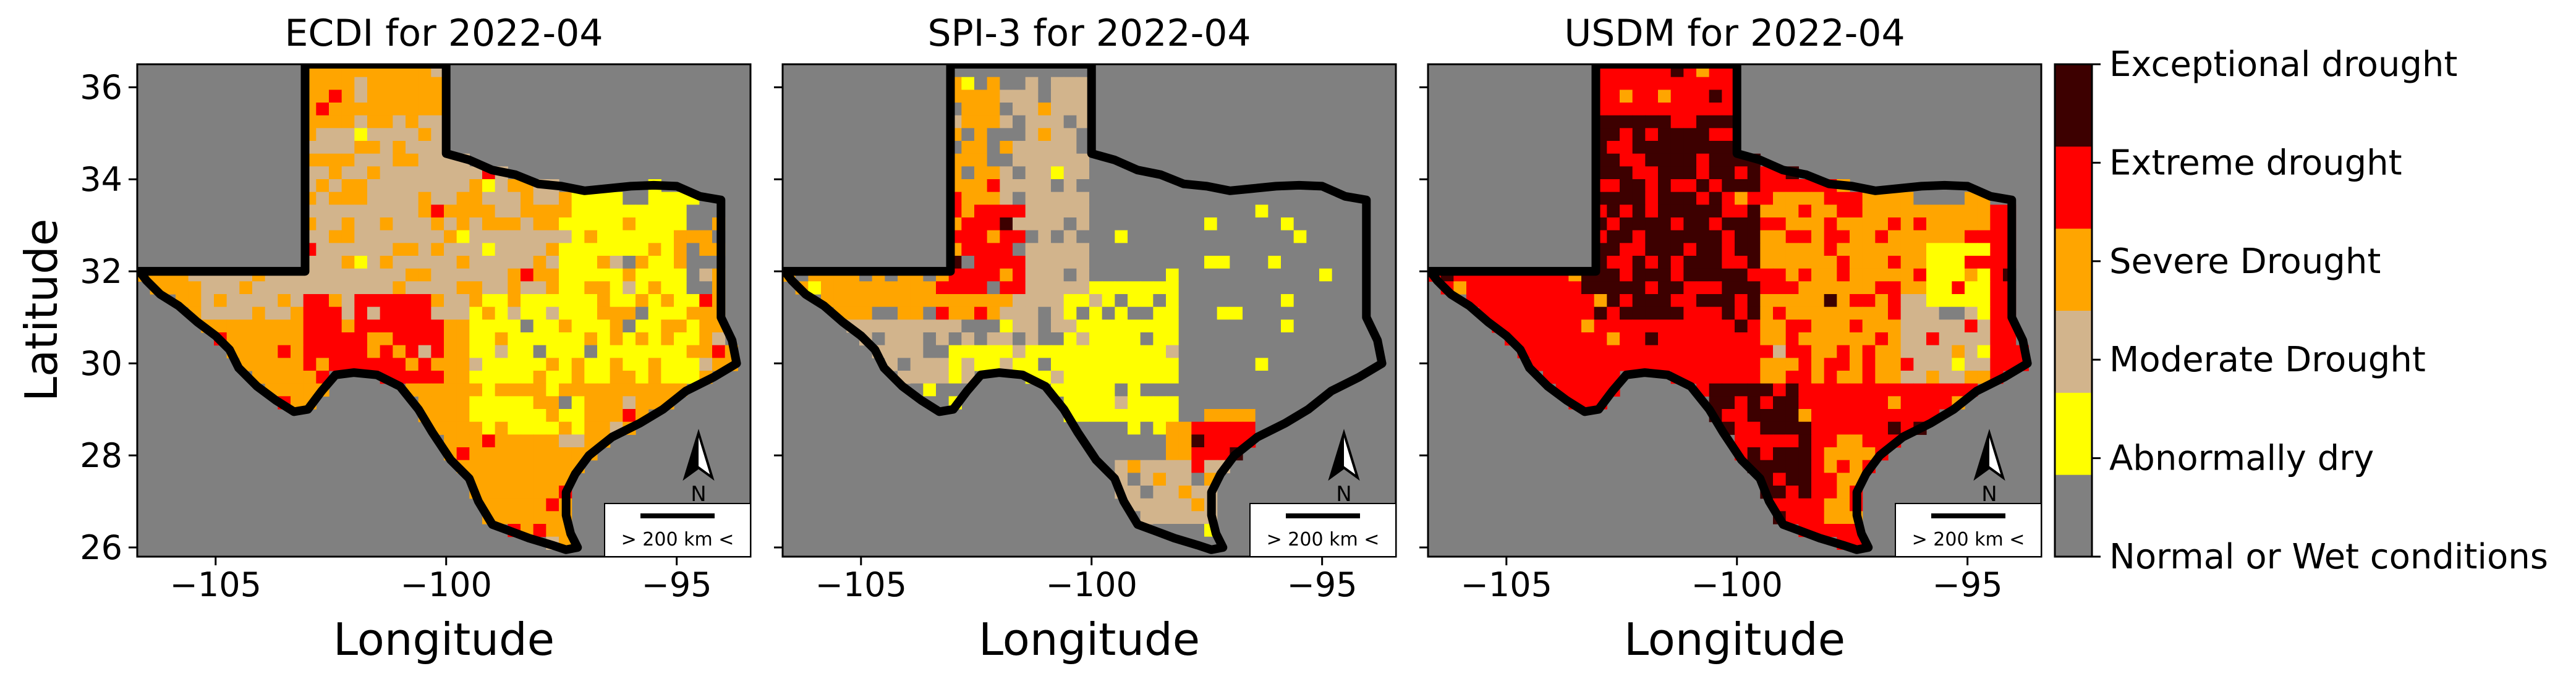 Image resolution: width=2576 pixels, height=687 pixels. Describe the element at coordinates (446, 585) in the screenshot. I see `x-tick-label: −100` at that location.